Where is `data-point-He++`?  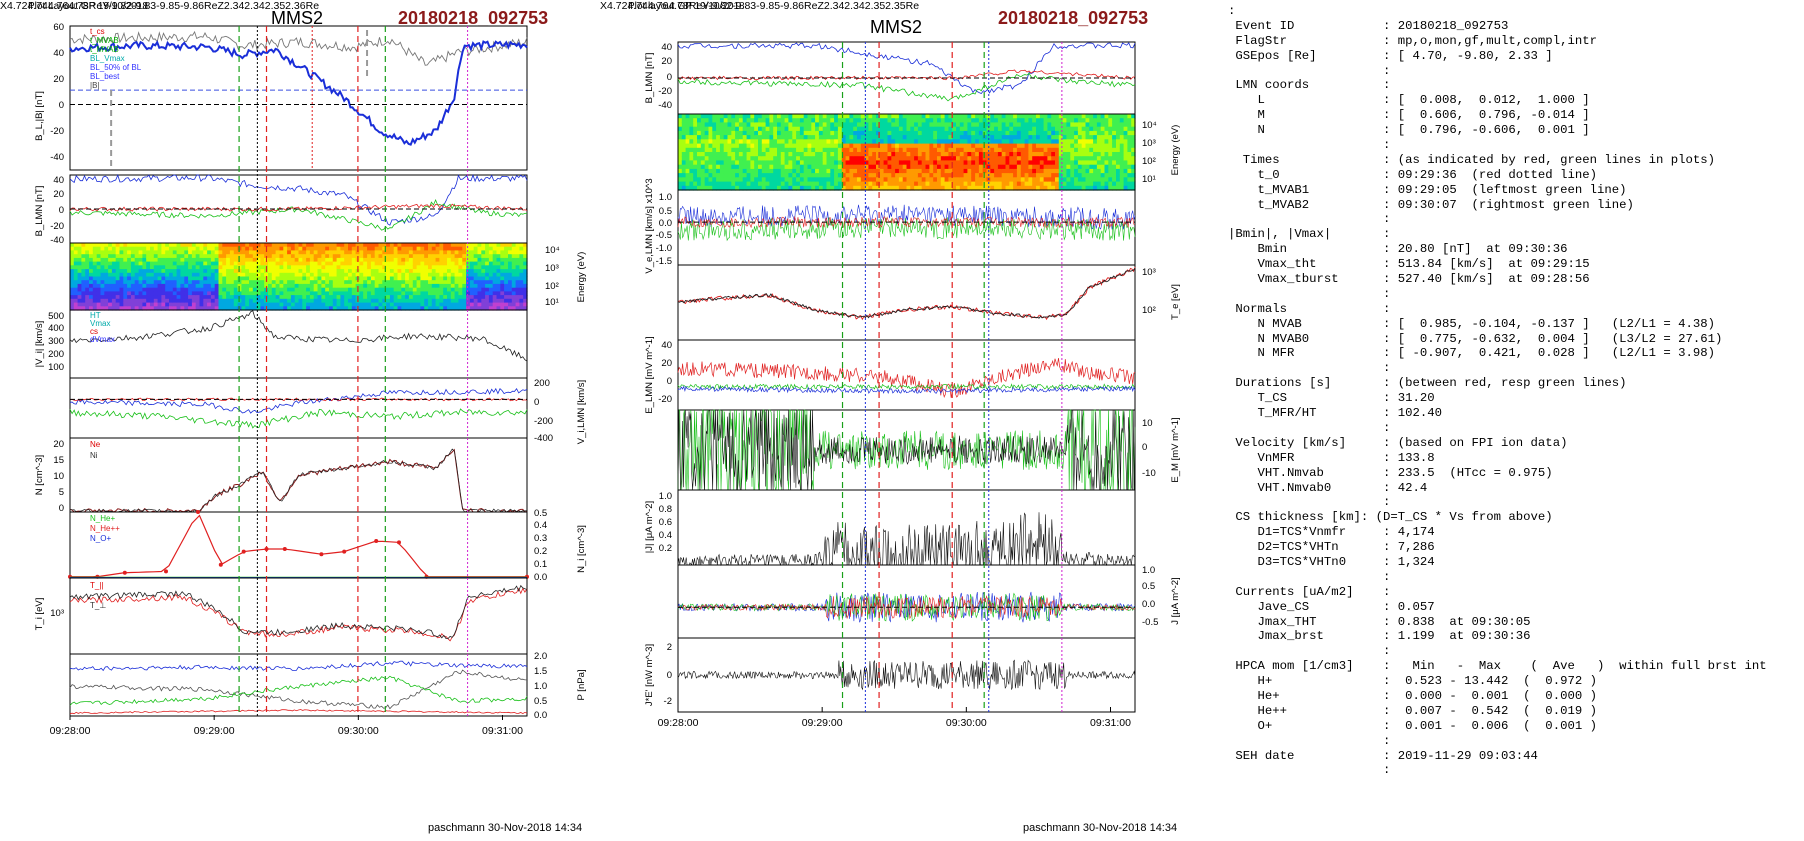
data-point-He++ is located at coordinates (198, 512).